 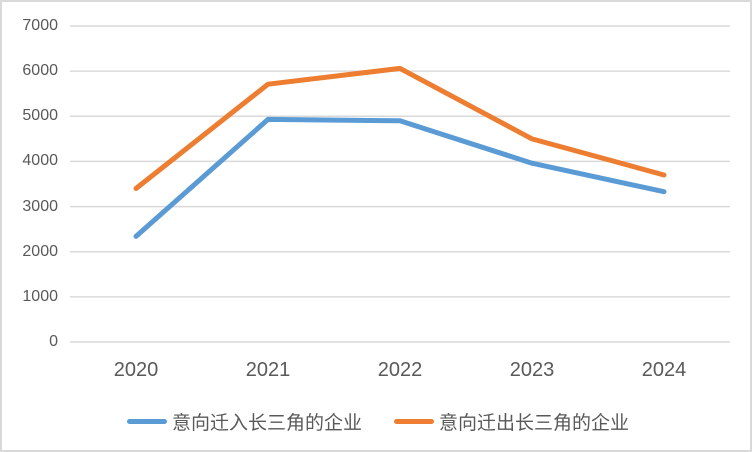 I want to click on legend-item-move-out: 意向迁出长三角的企业, so click(x=511, y=421).